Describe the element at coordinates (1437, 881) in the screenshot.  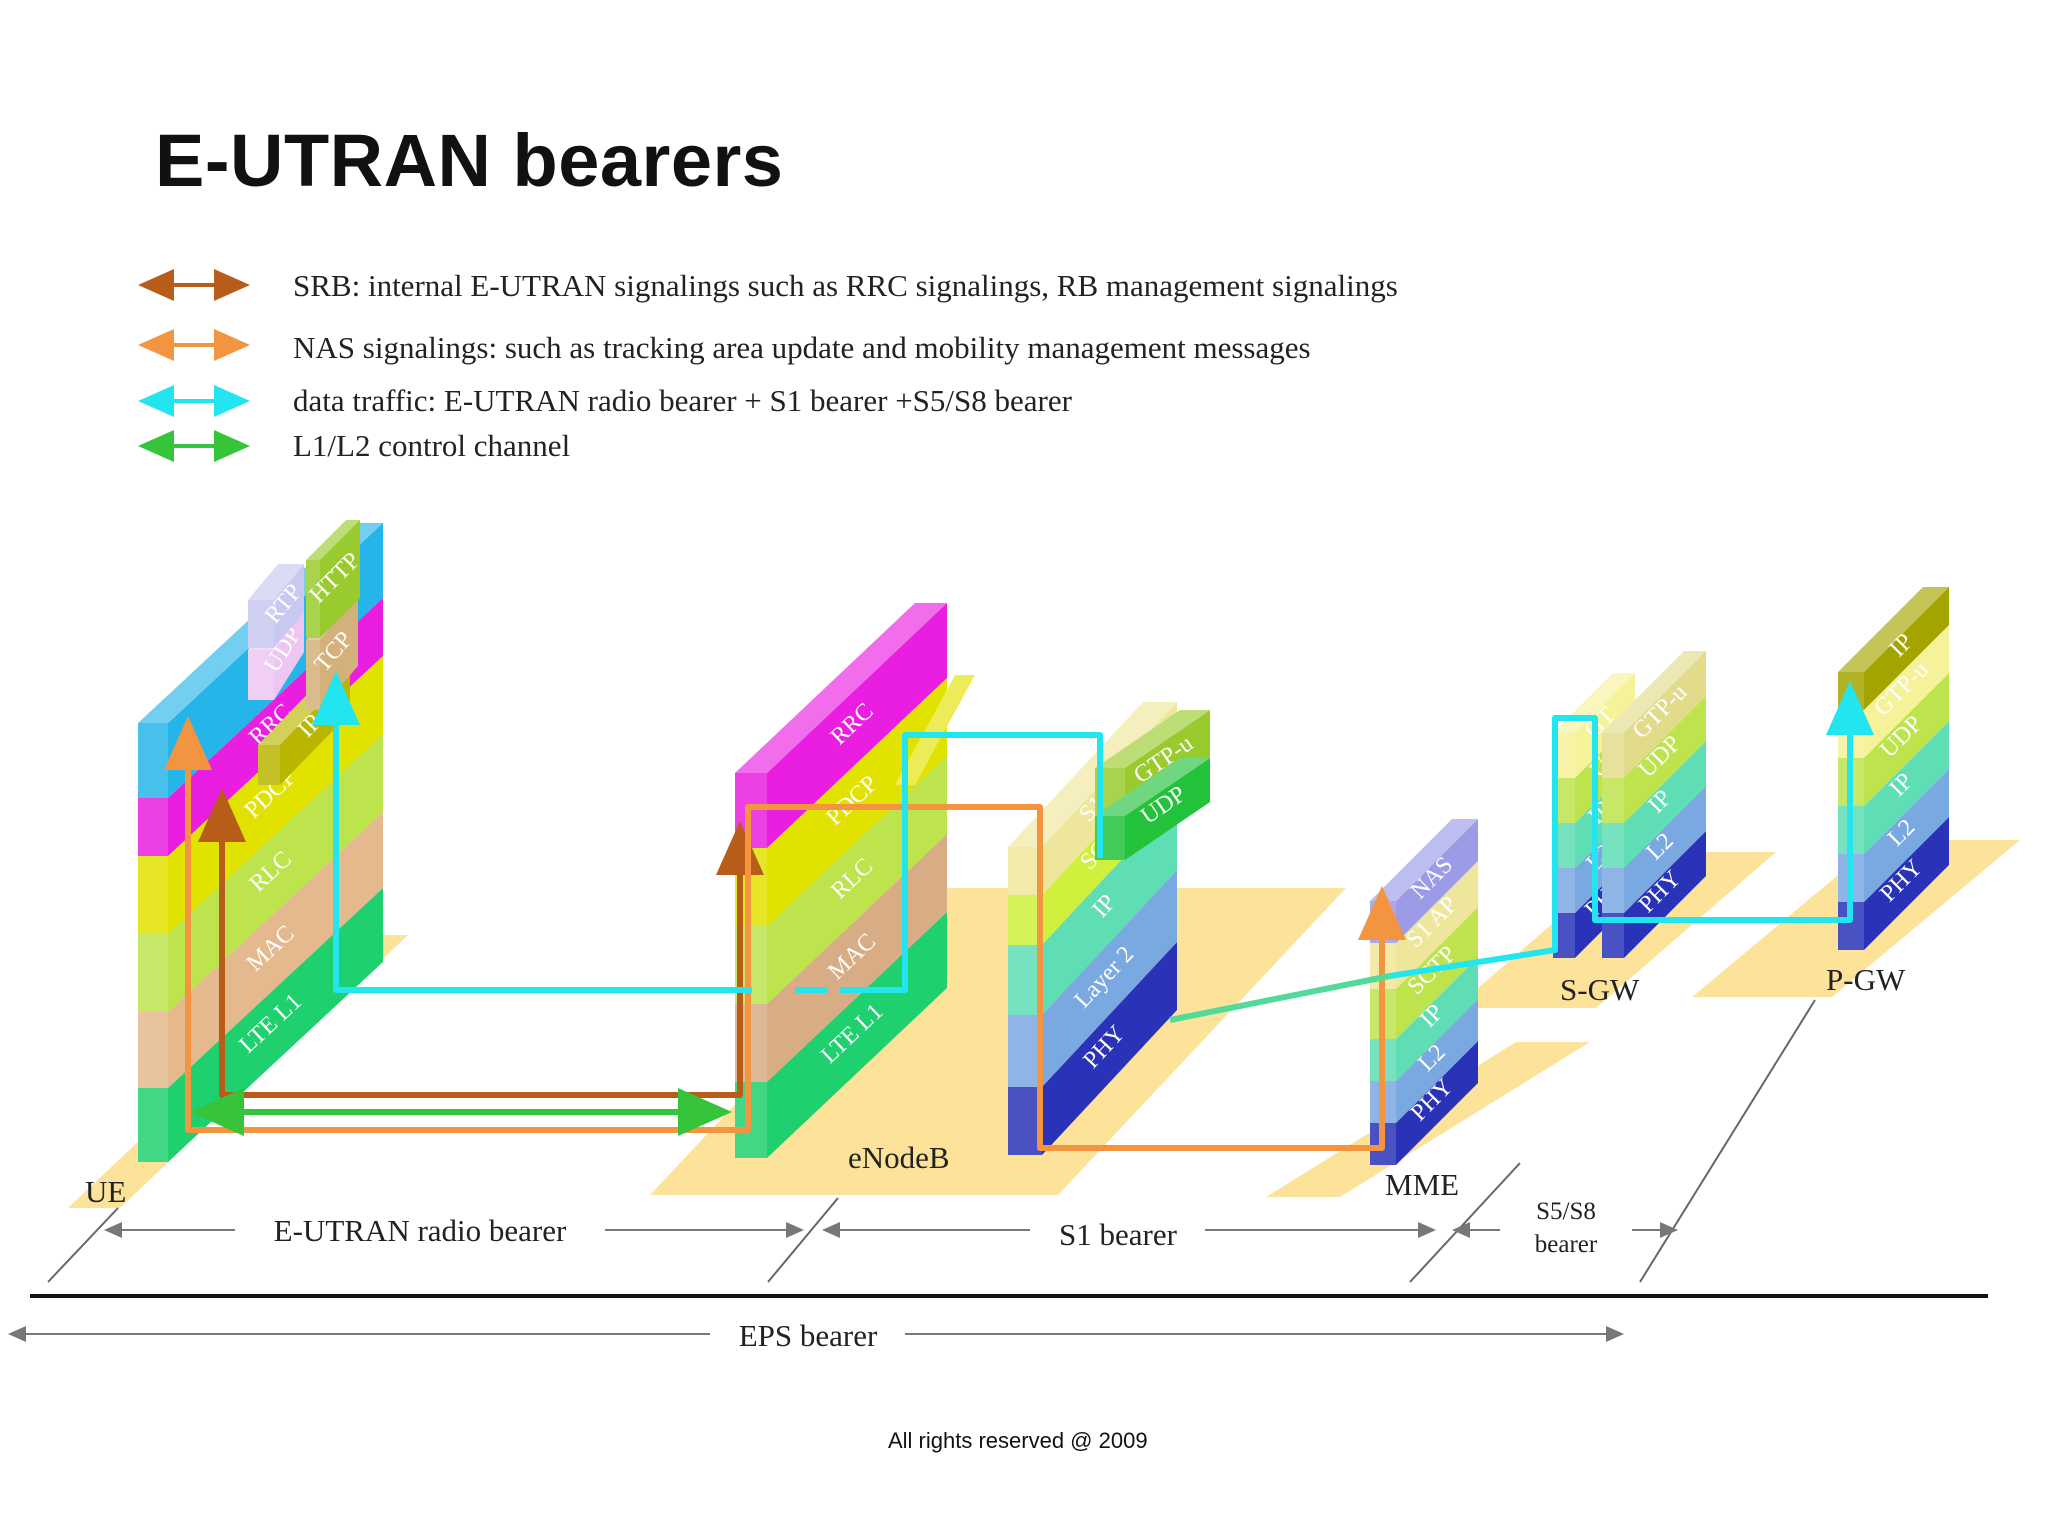
I see `mme-stack-layer-0-side` at that location.